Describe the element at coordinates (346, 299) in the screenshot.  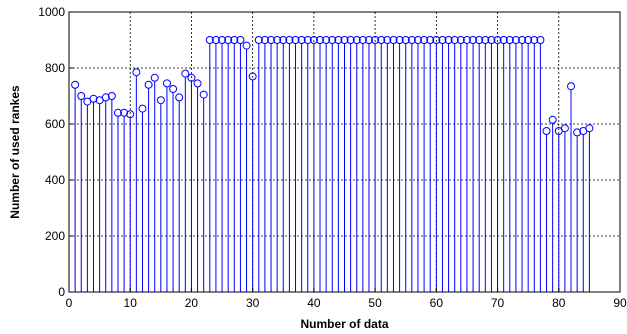
I see `x-axis: 0 10 20 30 40 50 60 70 80 90` at that location.